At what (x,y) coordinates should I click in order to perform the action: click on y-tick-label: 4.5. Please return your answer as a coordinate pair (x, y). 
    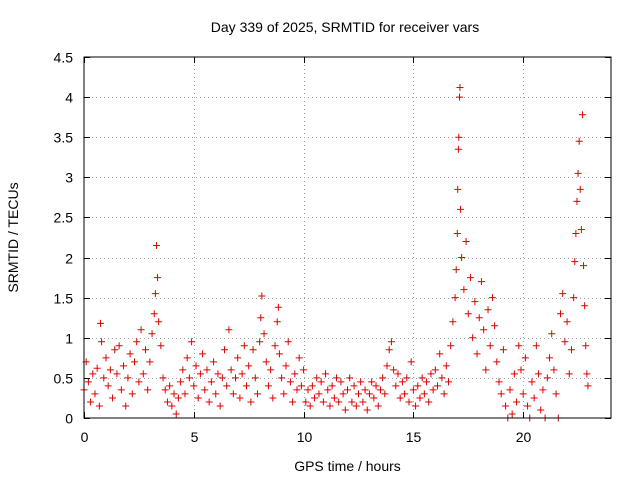
    Looking at the image, I should click on (64, 58).